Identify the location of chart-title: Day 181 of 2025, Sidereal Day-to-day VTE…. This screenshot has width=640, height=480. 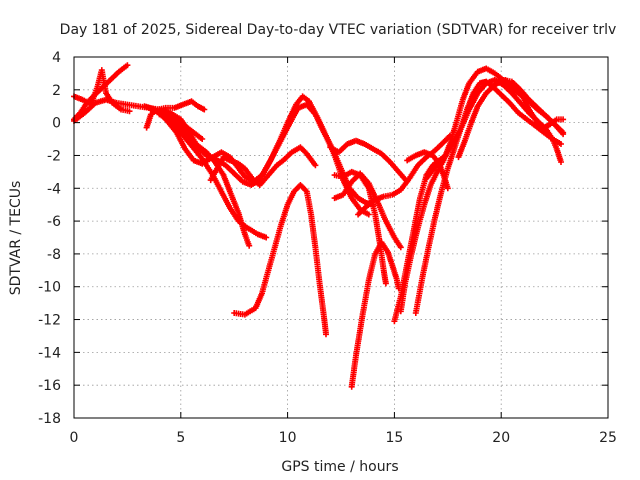
(338, 30).